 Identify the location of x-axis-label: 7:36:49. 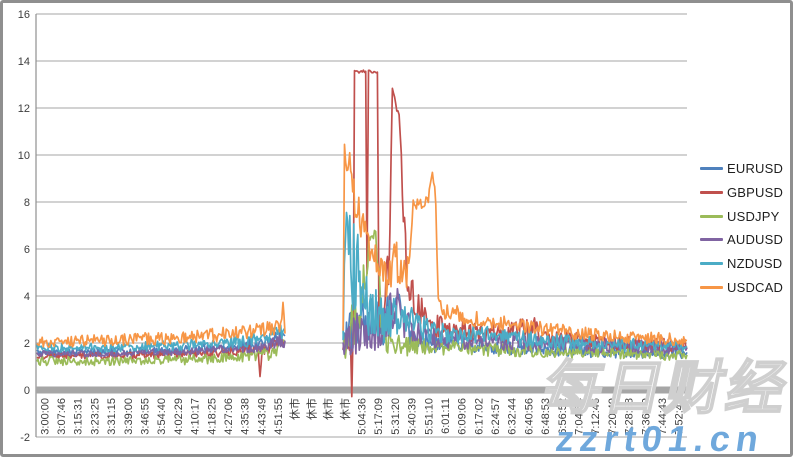
(646, 416).